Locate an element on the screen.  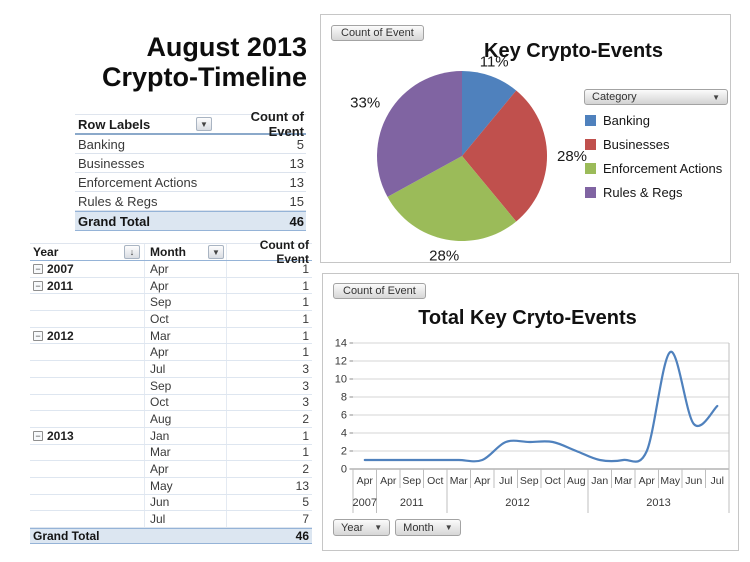
year-label: 2007 is located at coordinates (60, 268).